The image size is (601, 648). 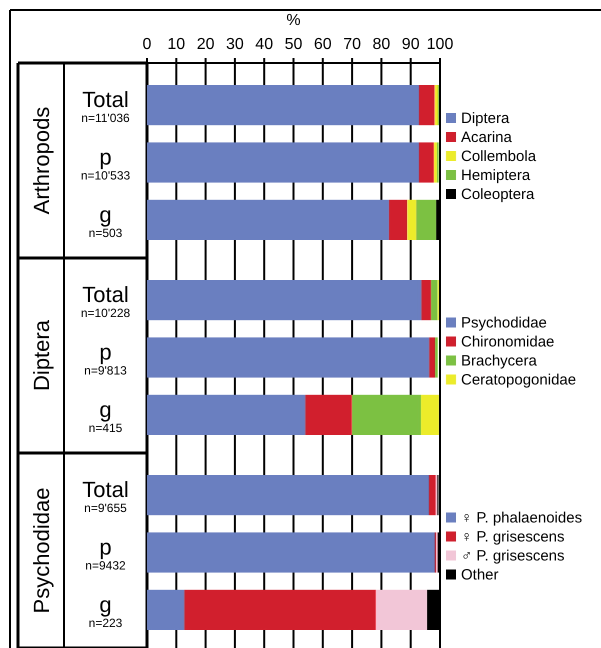 I want to click on x-axis-title: %, so click(x=293, y=20).